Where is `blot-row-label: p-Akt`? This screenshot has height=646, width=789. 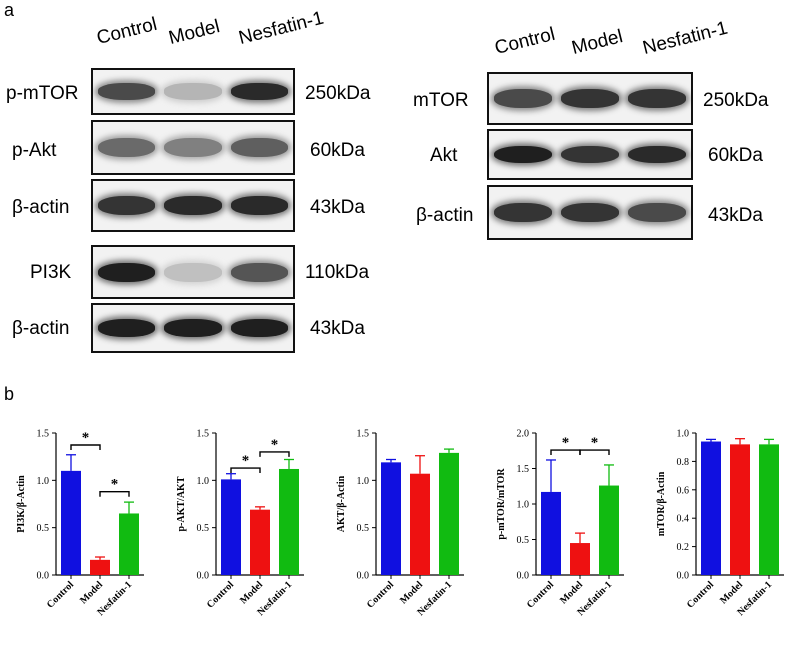
blot-row-label: p-Akt is located at coordinates (34, 150).